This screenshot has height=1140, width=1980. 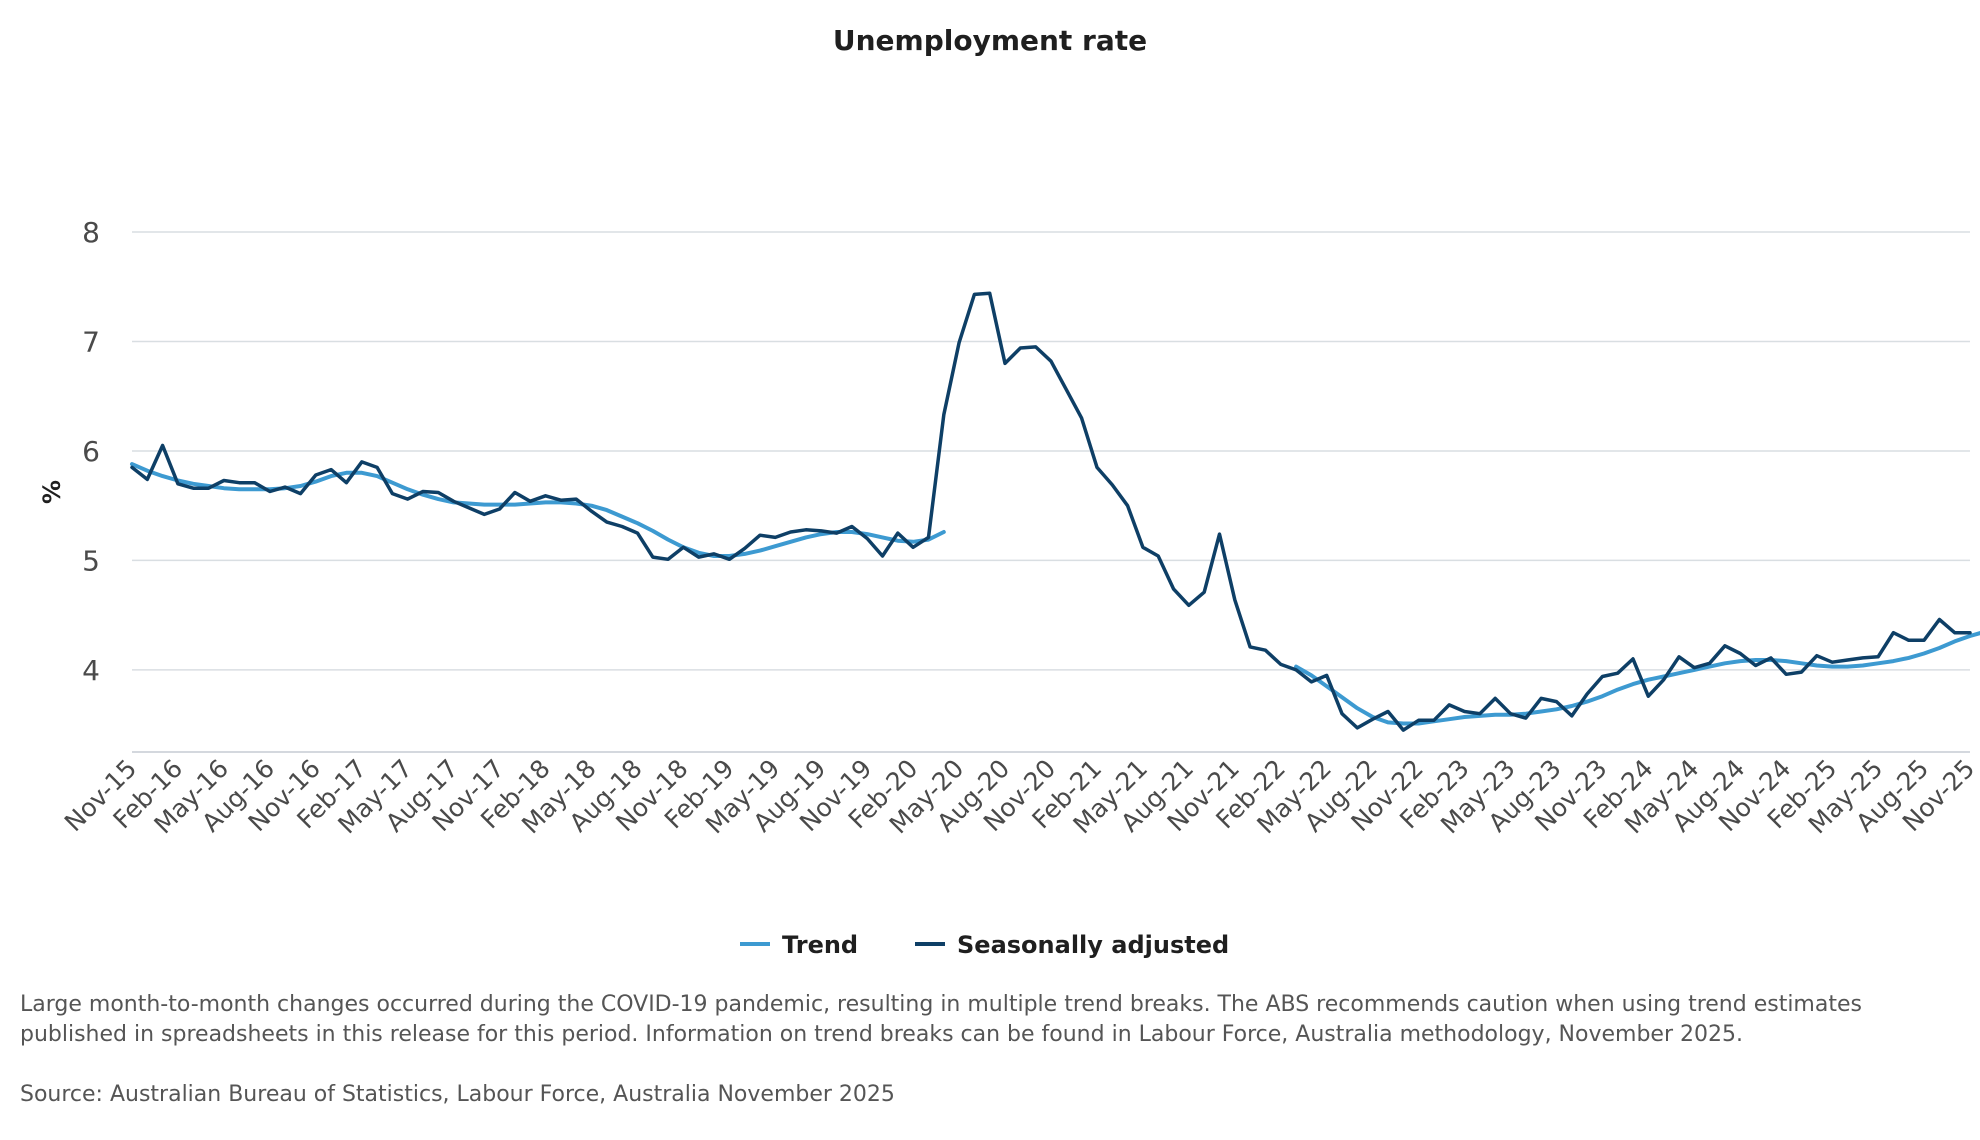 What do you see at coordinates (91, 341) in the screenshot?
I see `y-tick-label: 7` at bounding box center [91, 341].